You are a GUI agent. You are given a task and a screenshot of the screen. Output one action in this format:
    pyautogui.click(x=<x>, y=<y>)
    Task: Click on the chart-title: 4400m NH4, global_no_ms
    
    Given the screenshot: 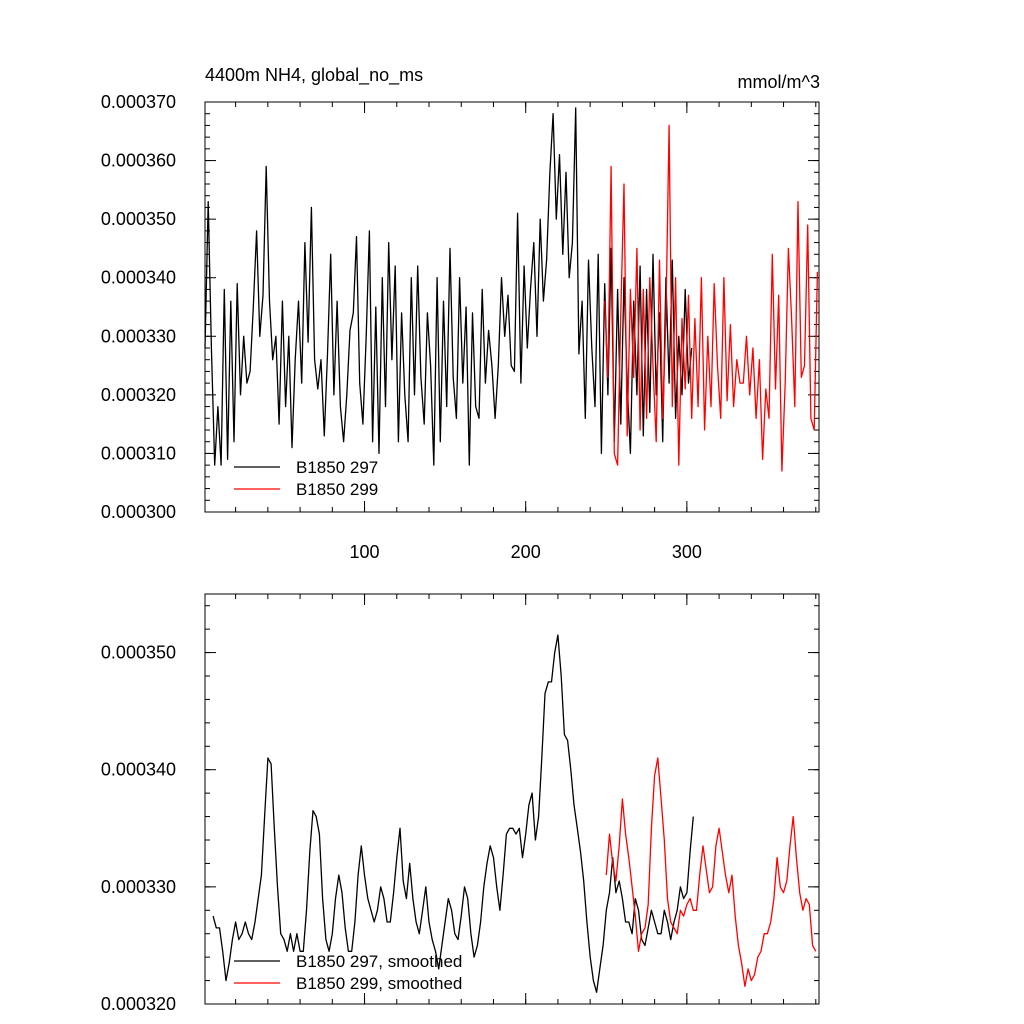 What is the action you would take?
    pyautogui.click(x=314, y=75)
    